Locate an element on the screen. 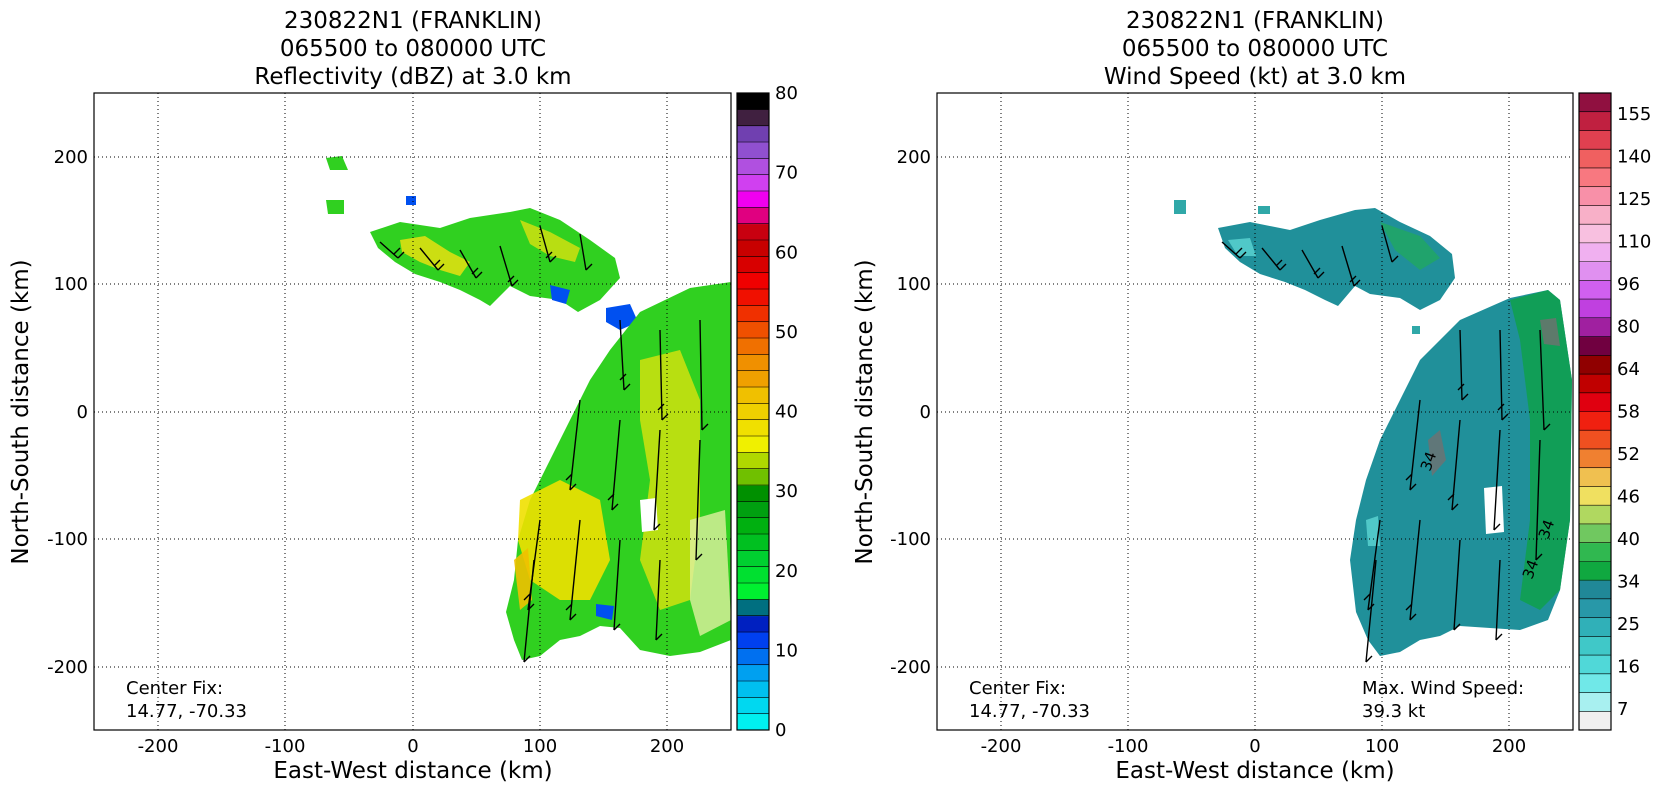  wind-colorbar-frame is located at coordinates (1595, 411).